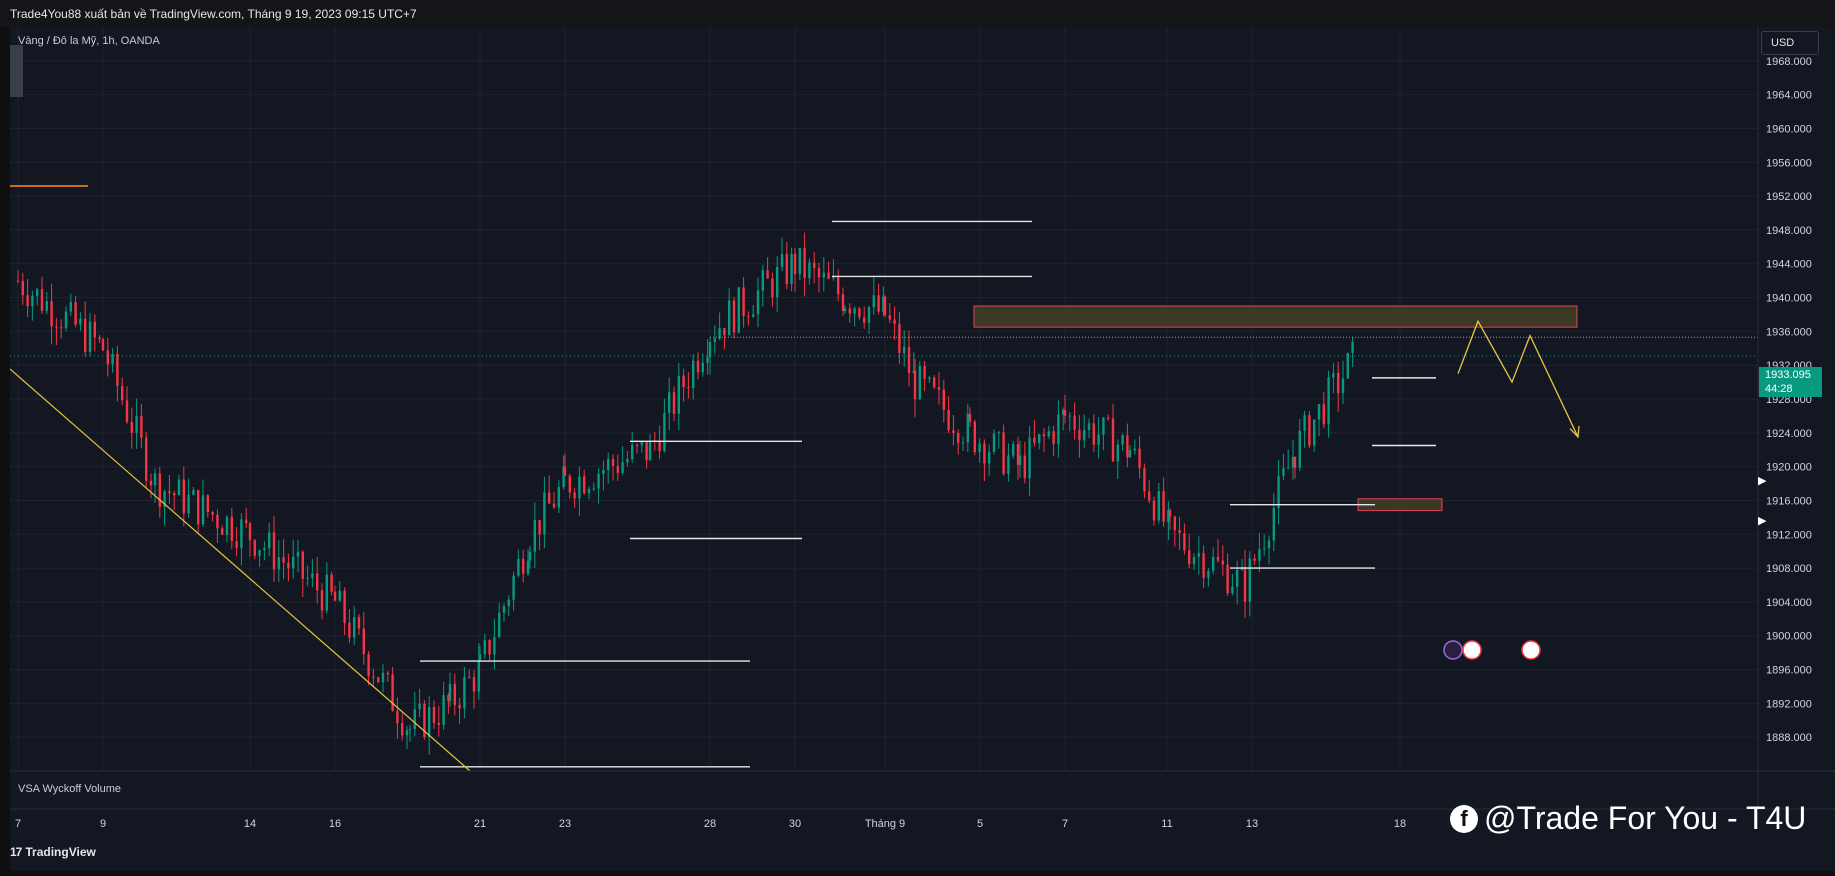 The width and height of the screenshot is (1835, 876). Describe the element at coordinates (1789, 265) in the screenshot. I see `y-tick-label: 1944.000` at that location.